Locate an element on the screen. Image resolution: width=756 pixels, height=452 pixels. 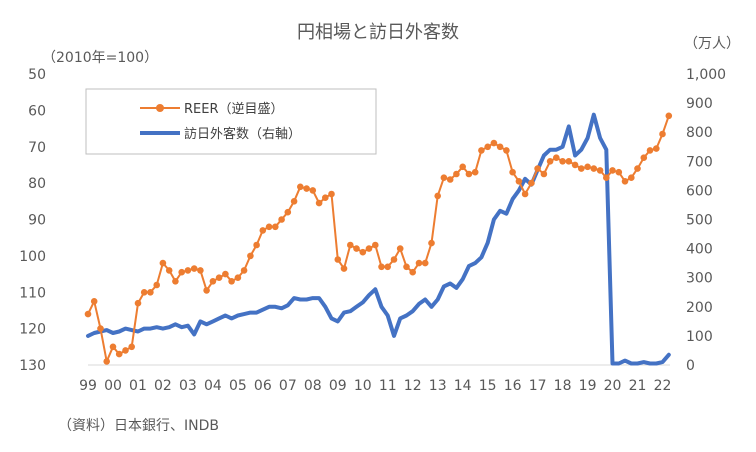
x-tick-label: 07 is located at coordinates (288, 386).